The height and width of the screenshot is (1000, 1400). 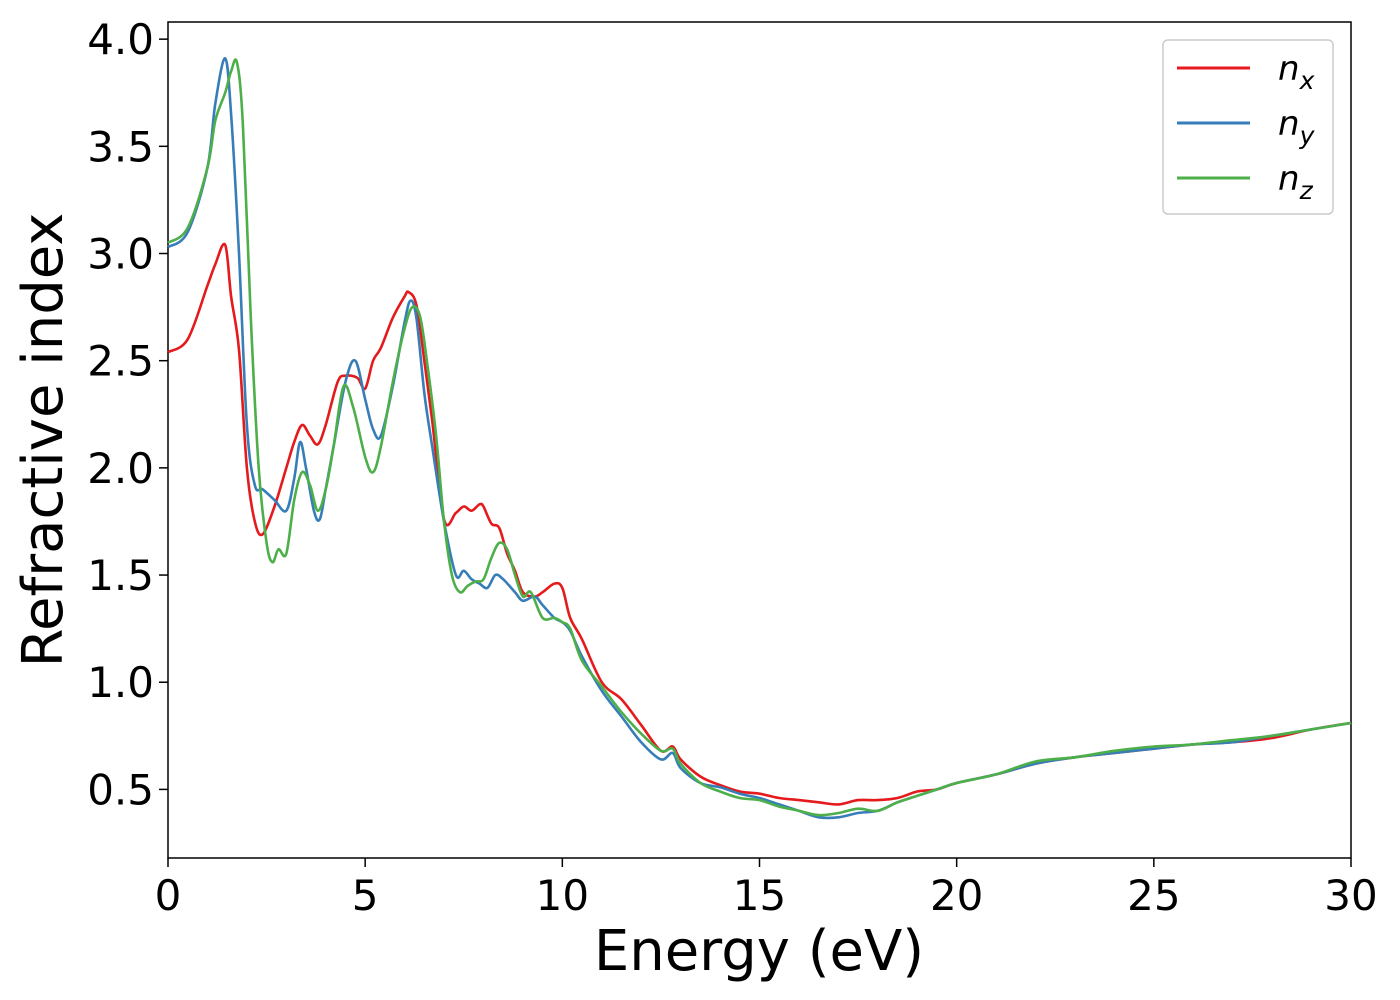 What do you see at coordinates (1248, 127) in the screenshot?
I see `legend-box` at bounding box center [1248, 127].